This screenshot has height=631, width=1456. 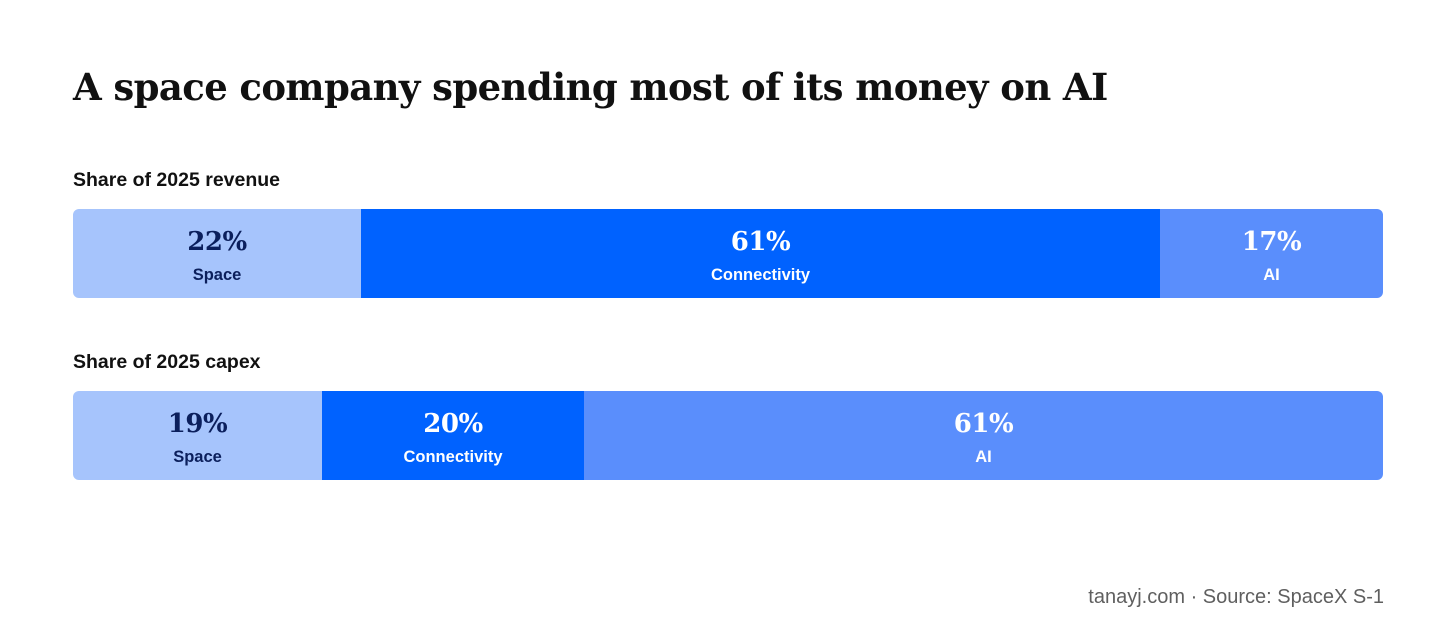 I want to click on bar-segment-ai: 17% AI, so click(x=1271, y=253).